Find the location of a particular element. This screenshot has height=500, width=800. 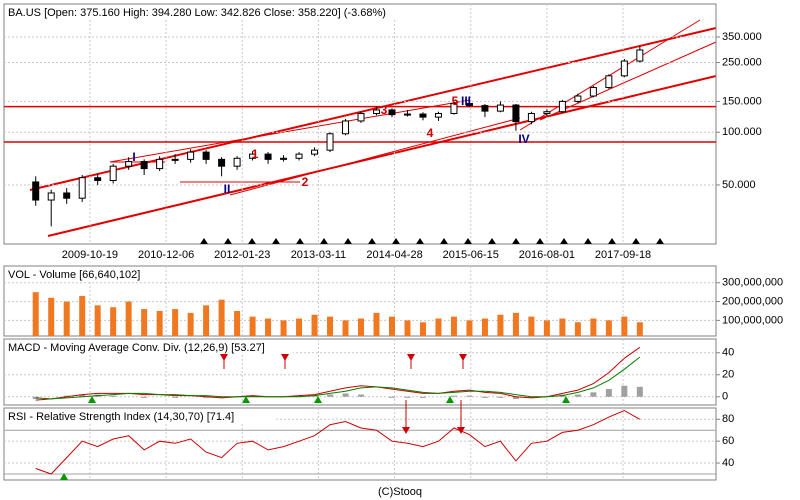

wave-label: IV is located at coordinates (523, 139).